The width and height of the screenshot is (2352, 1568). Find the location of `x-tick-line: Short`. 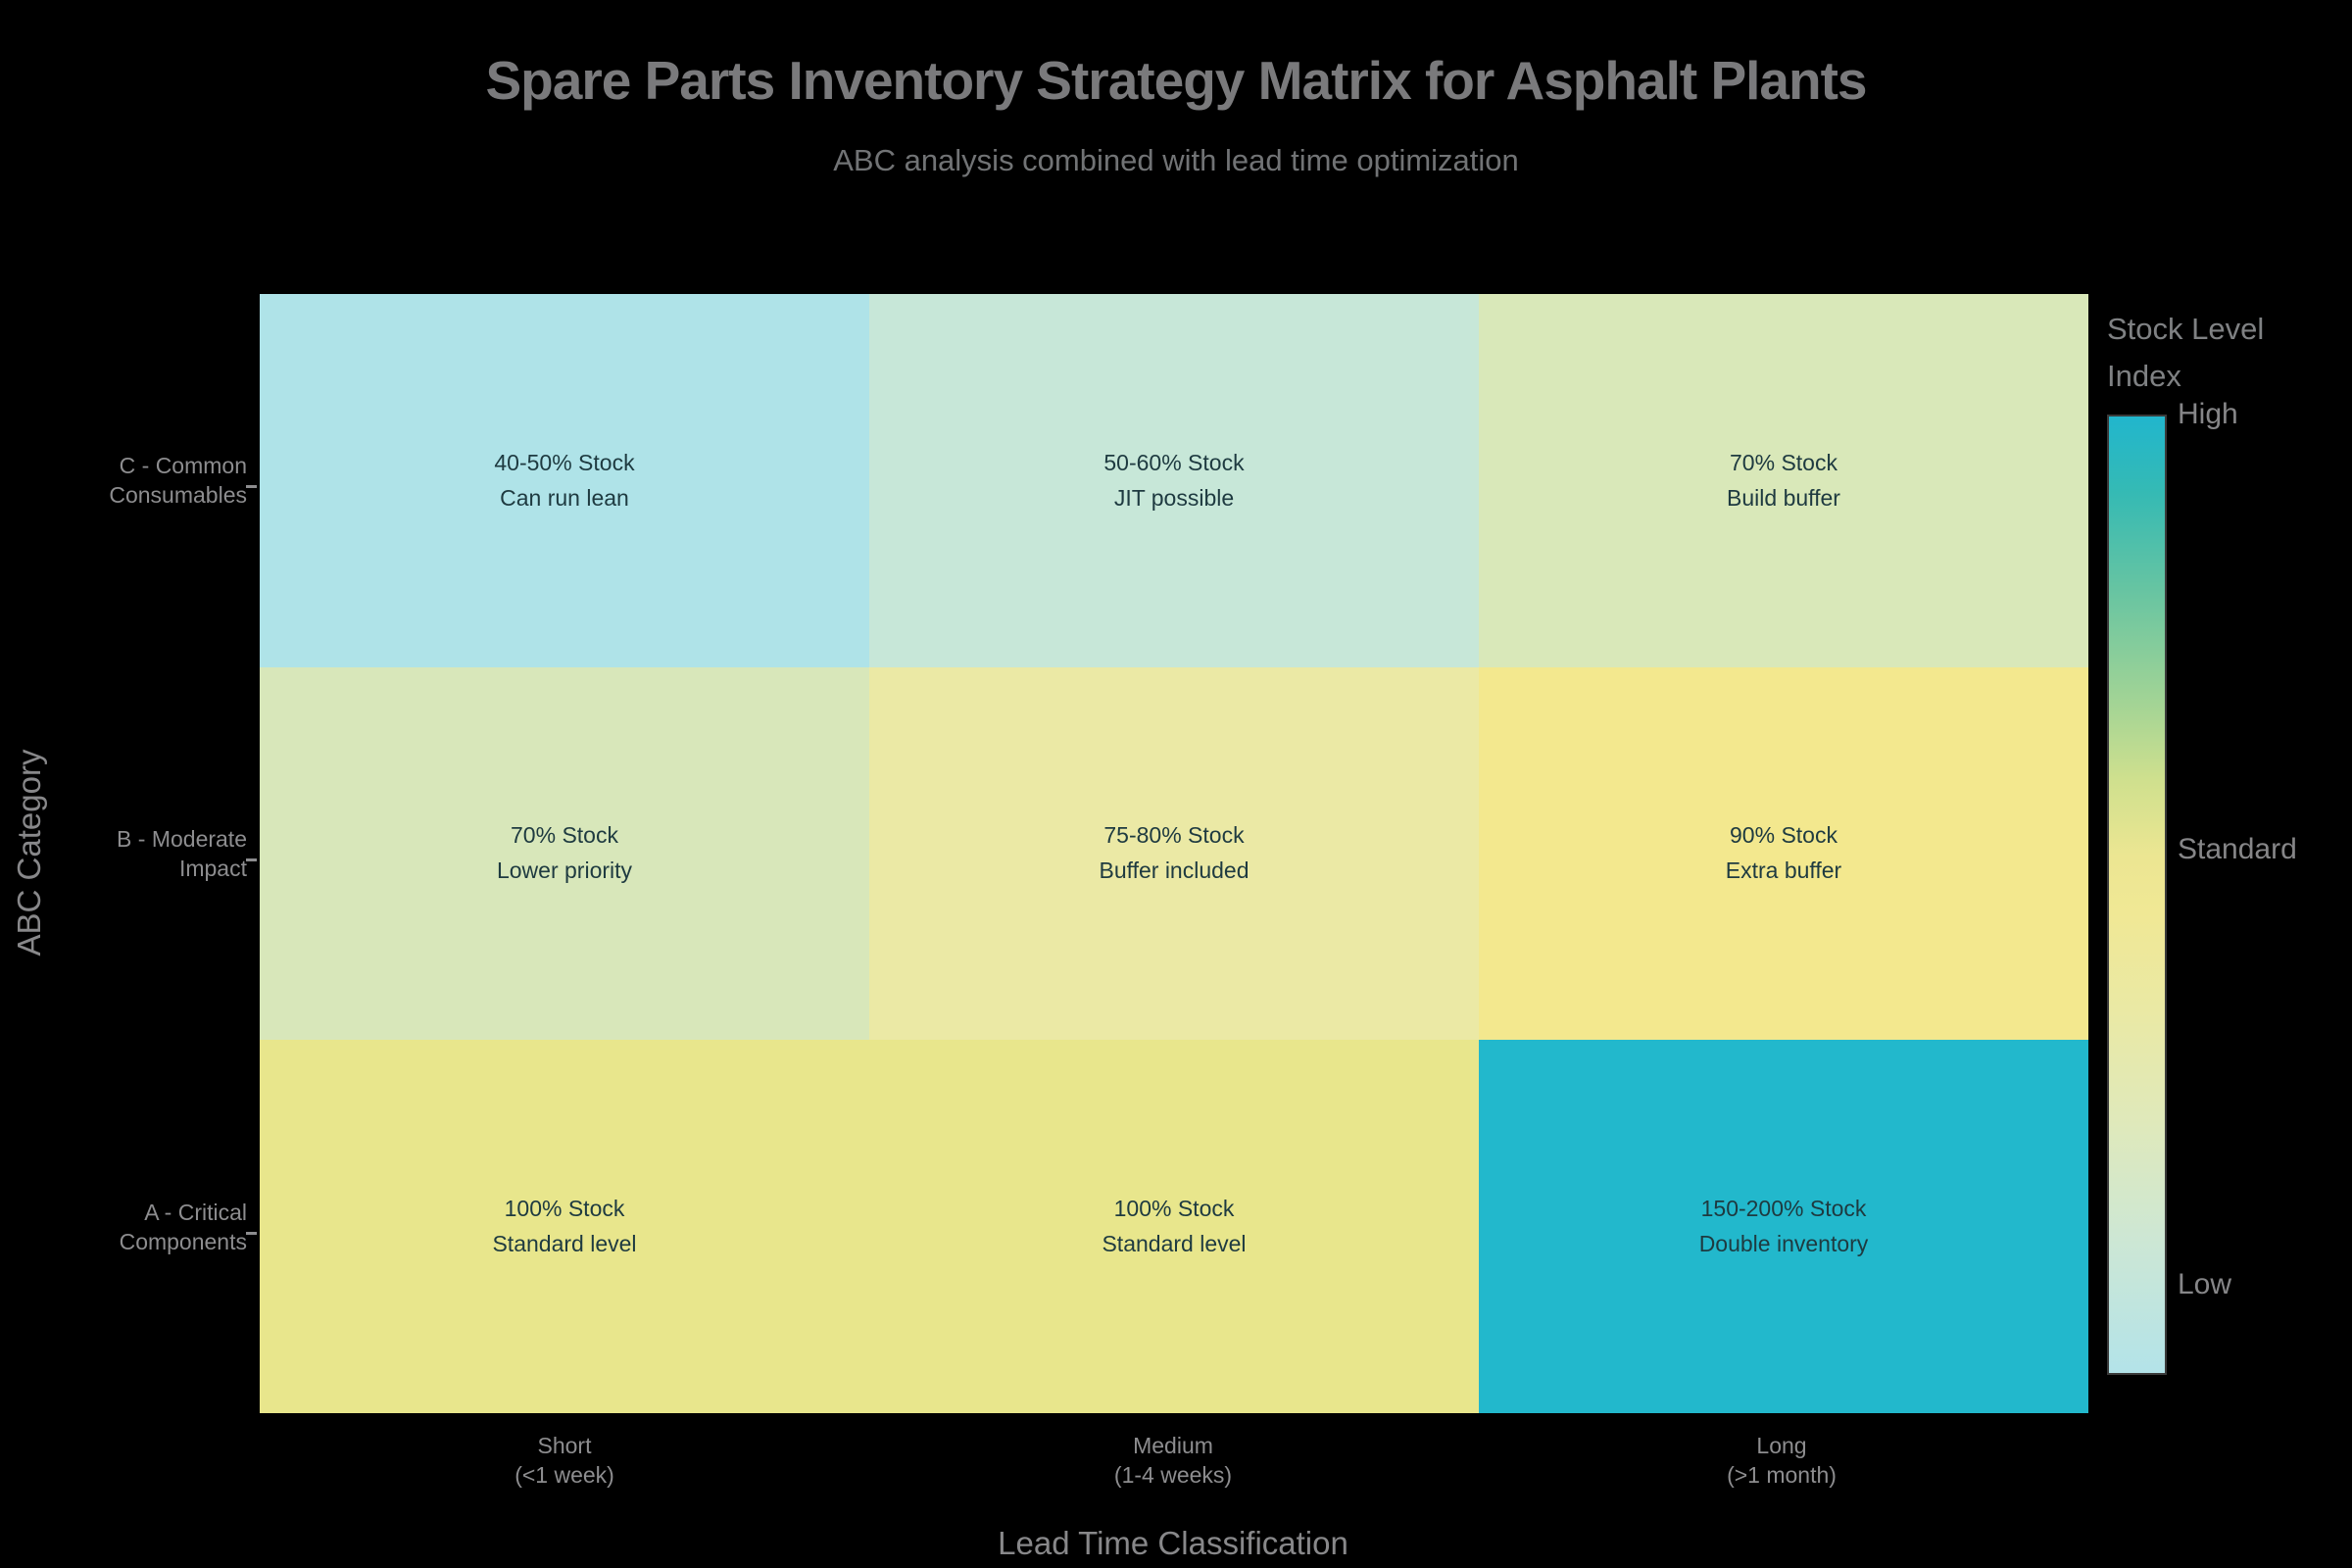

x-tick-line: Short is located at coordinates (564, 1445).